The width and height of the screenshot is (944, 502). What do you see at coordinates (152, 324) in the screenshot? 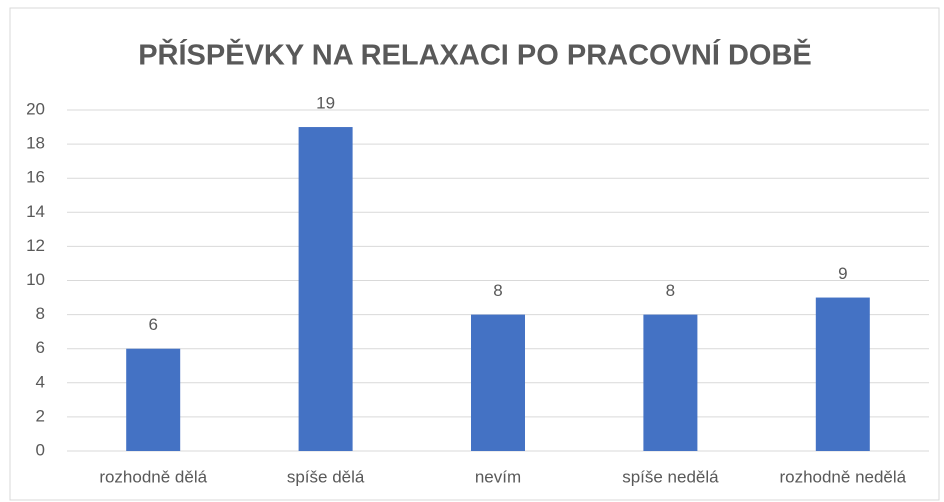
I see `data-label: 6` at bounding box center [152, 324].